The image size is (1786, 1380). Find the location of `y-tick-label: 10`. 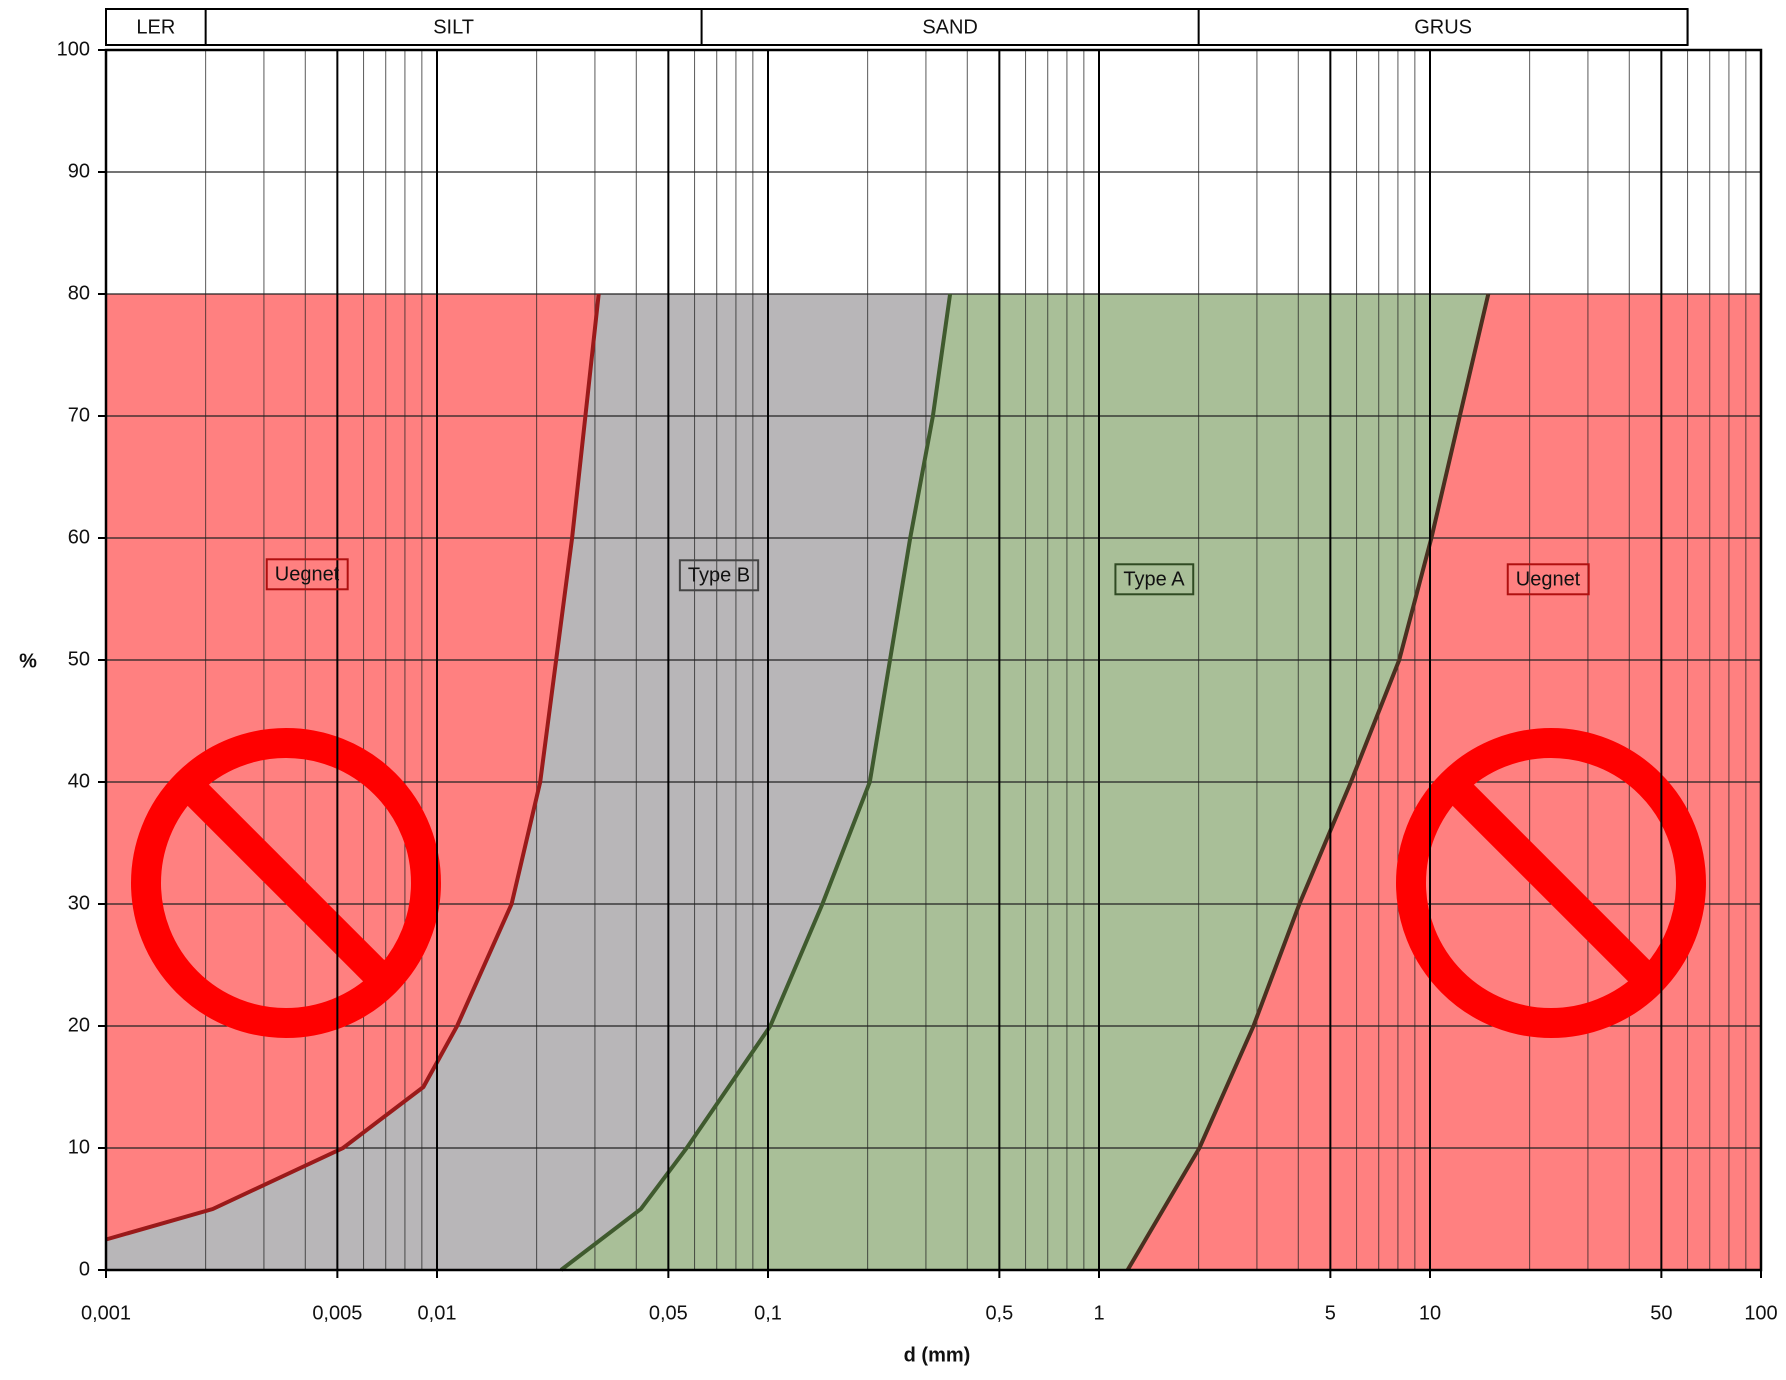

y-tick-label: 10 is located at coordinates (79, 1147).